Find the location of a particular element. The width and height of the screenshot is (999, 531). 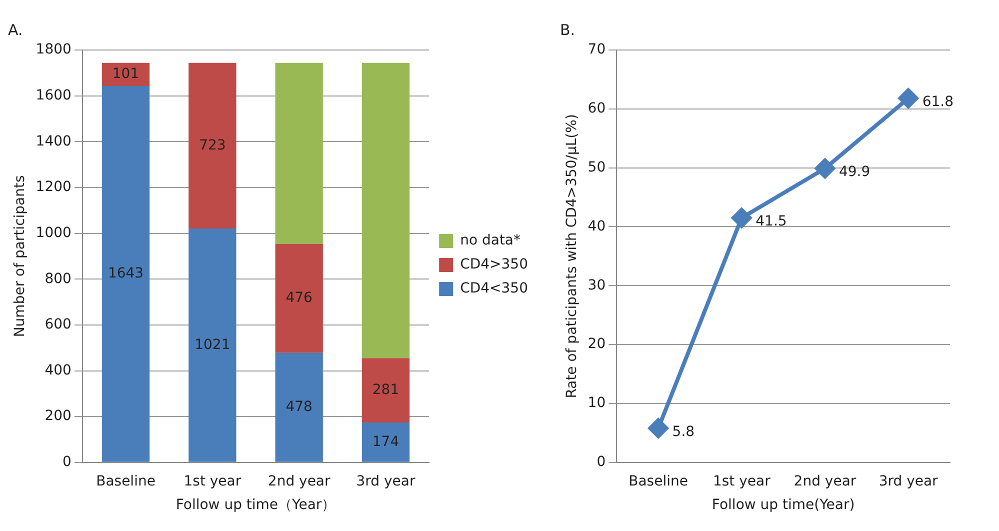

y-tick-label: 60 is located at coordinates (597, 108).